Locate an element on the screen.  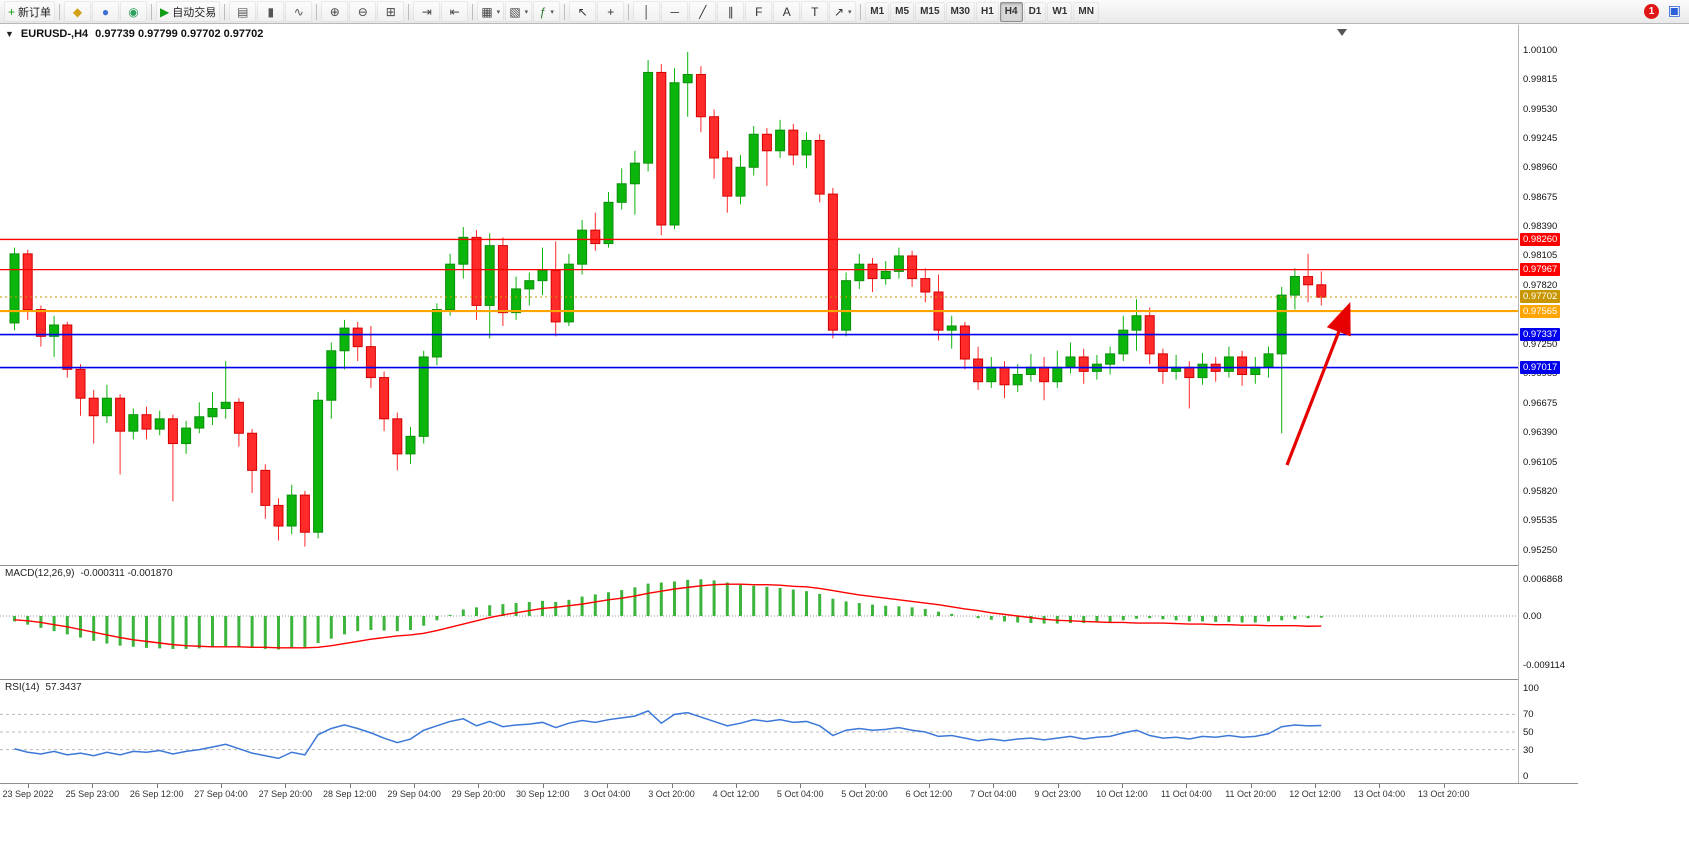
candlestick-chart-button: ▮ is located at coordinates (271, 11).